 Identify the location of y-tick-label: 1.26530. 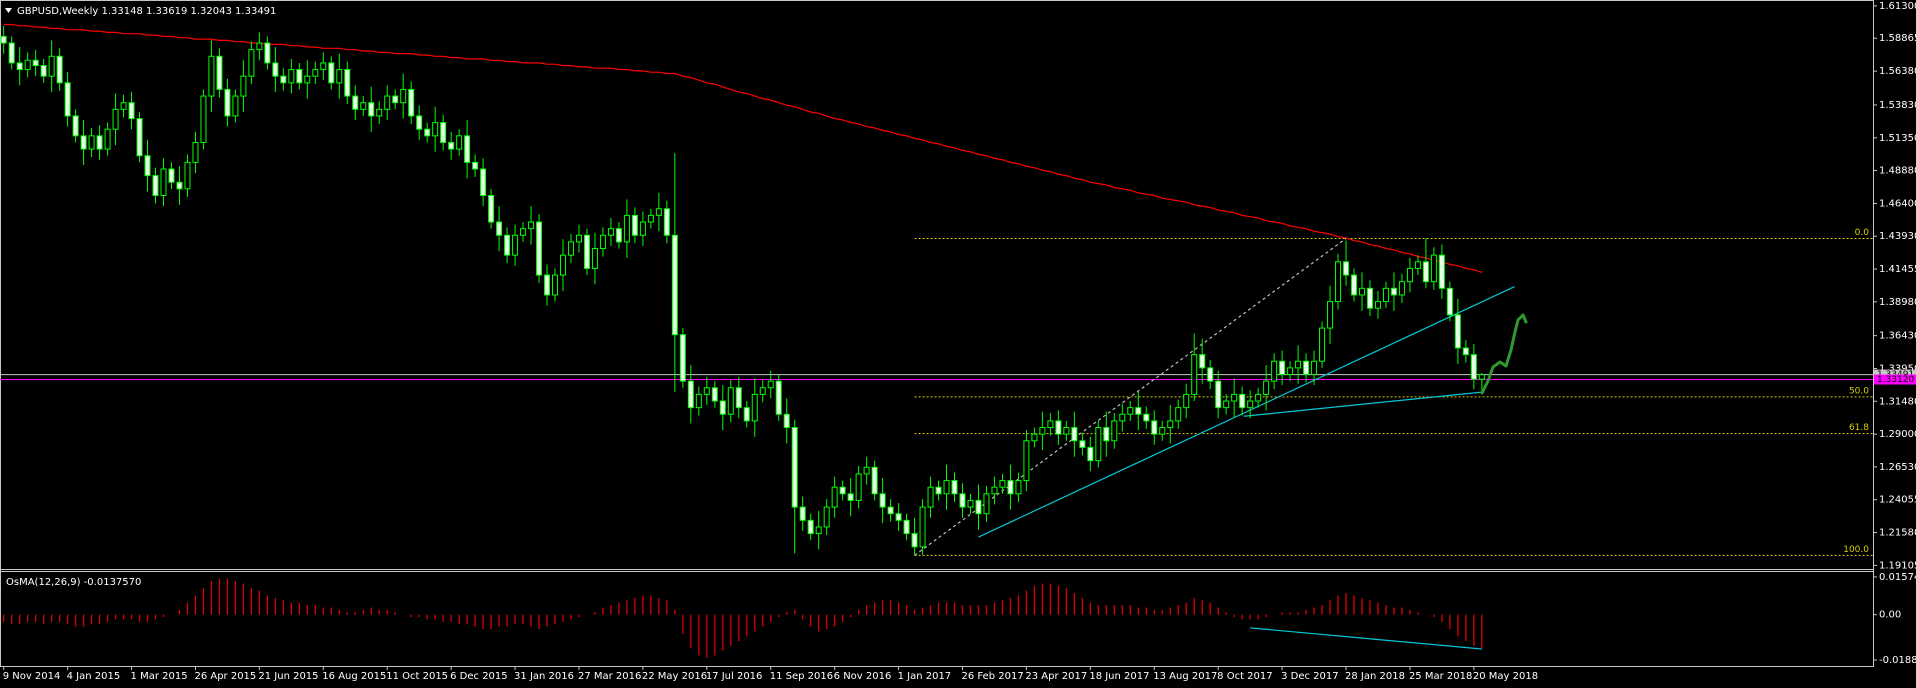
(1897, 467).